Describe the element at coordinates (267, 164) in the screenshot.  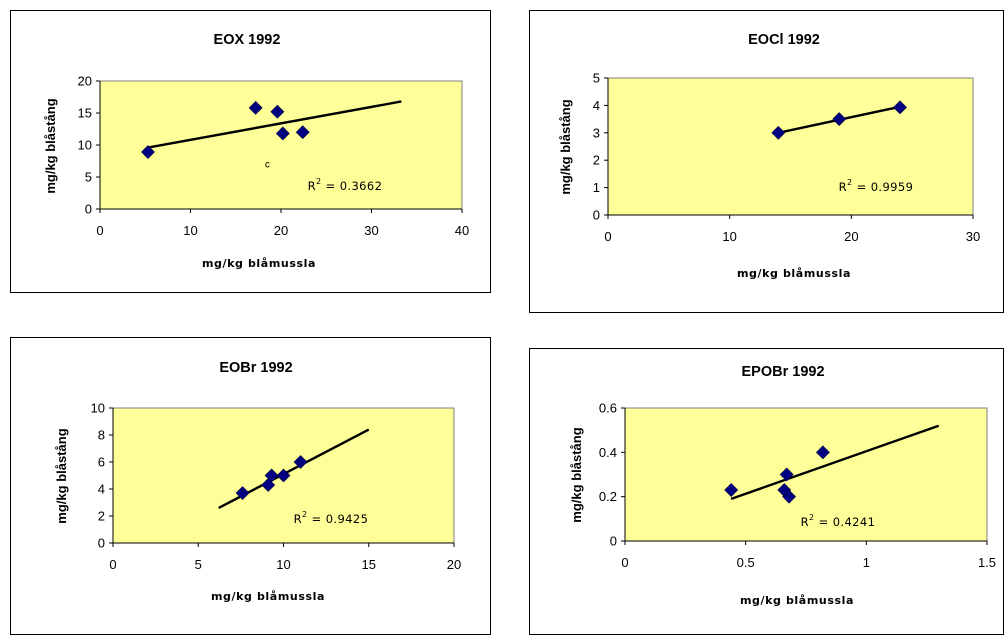
I see `annotation-text: c` at that location.